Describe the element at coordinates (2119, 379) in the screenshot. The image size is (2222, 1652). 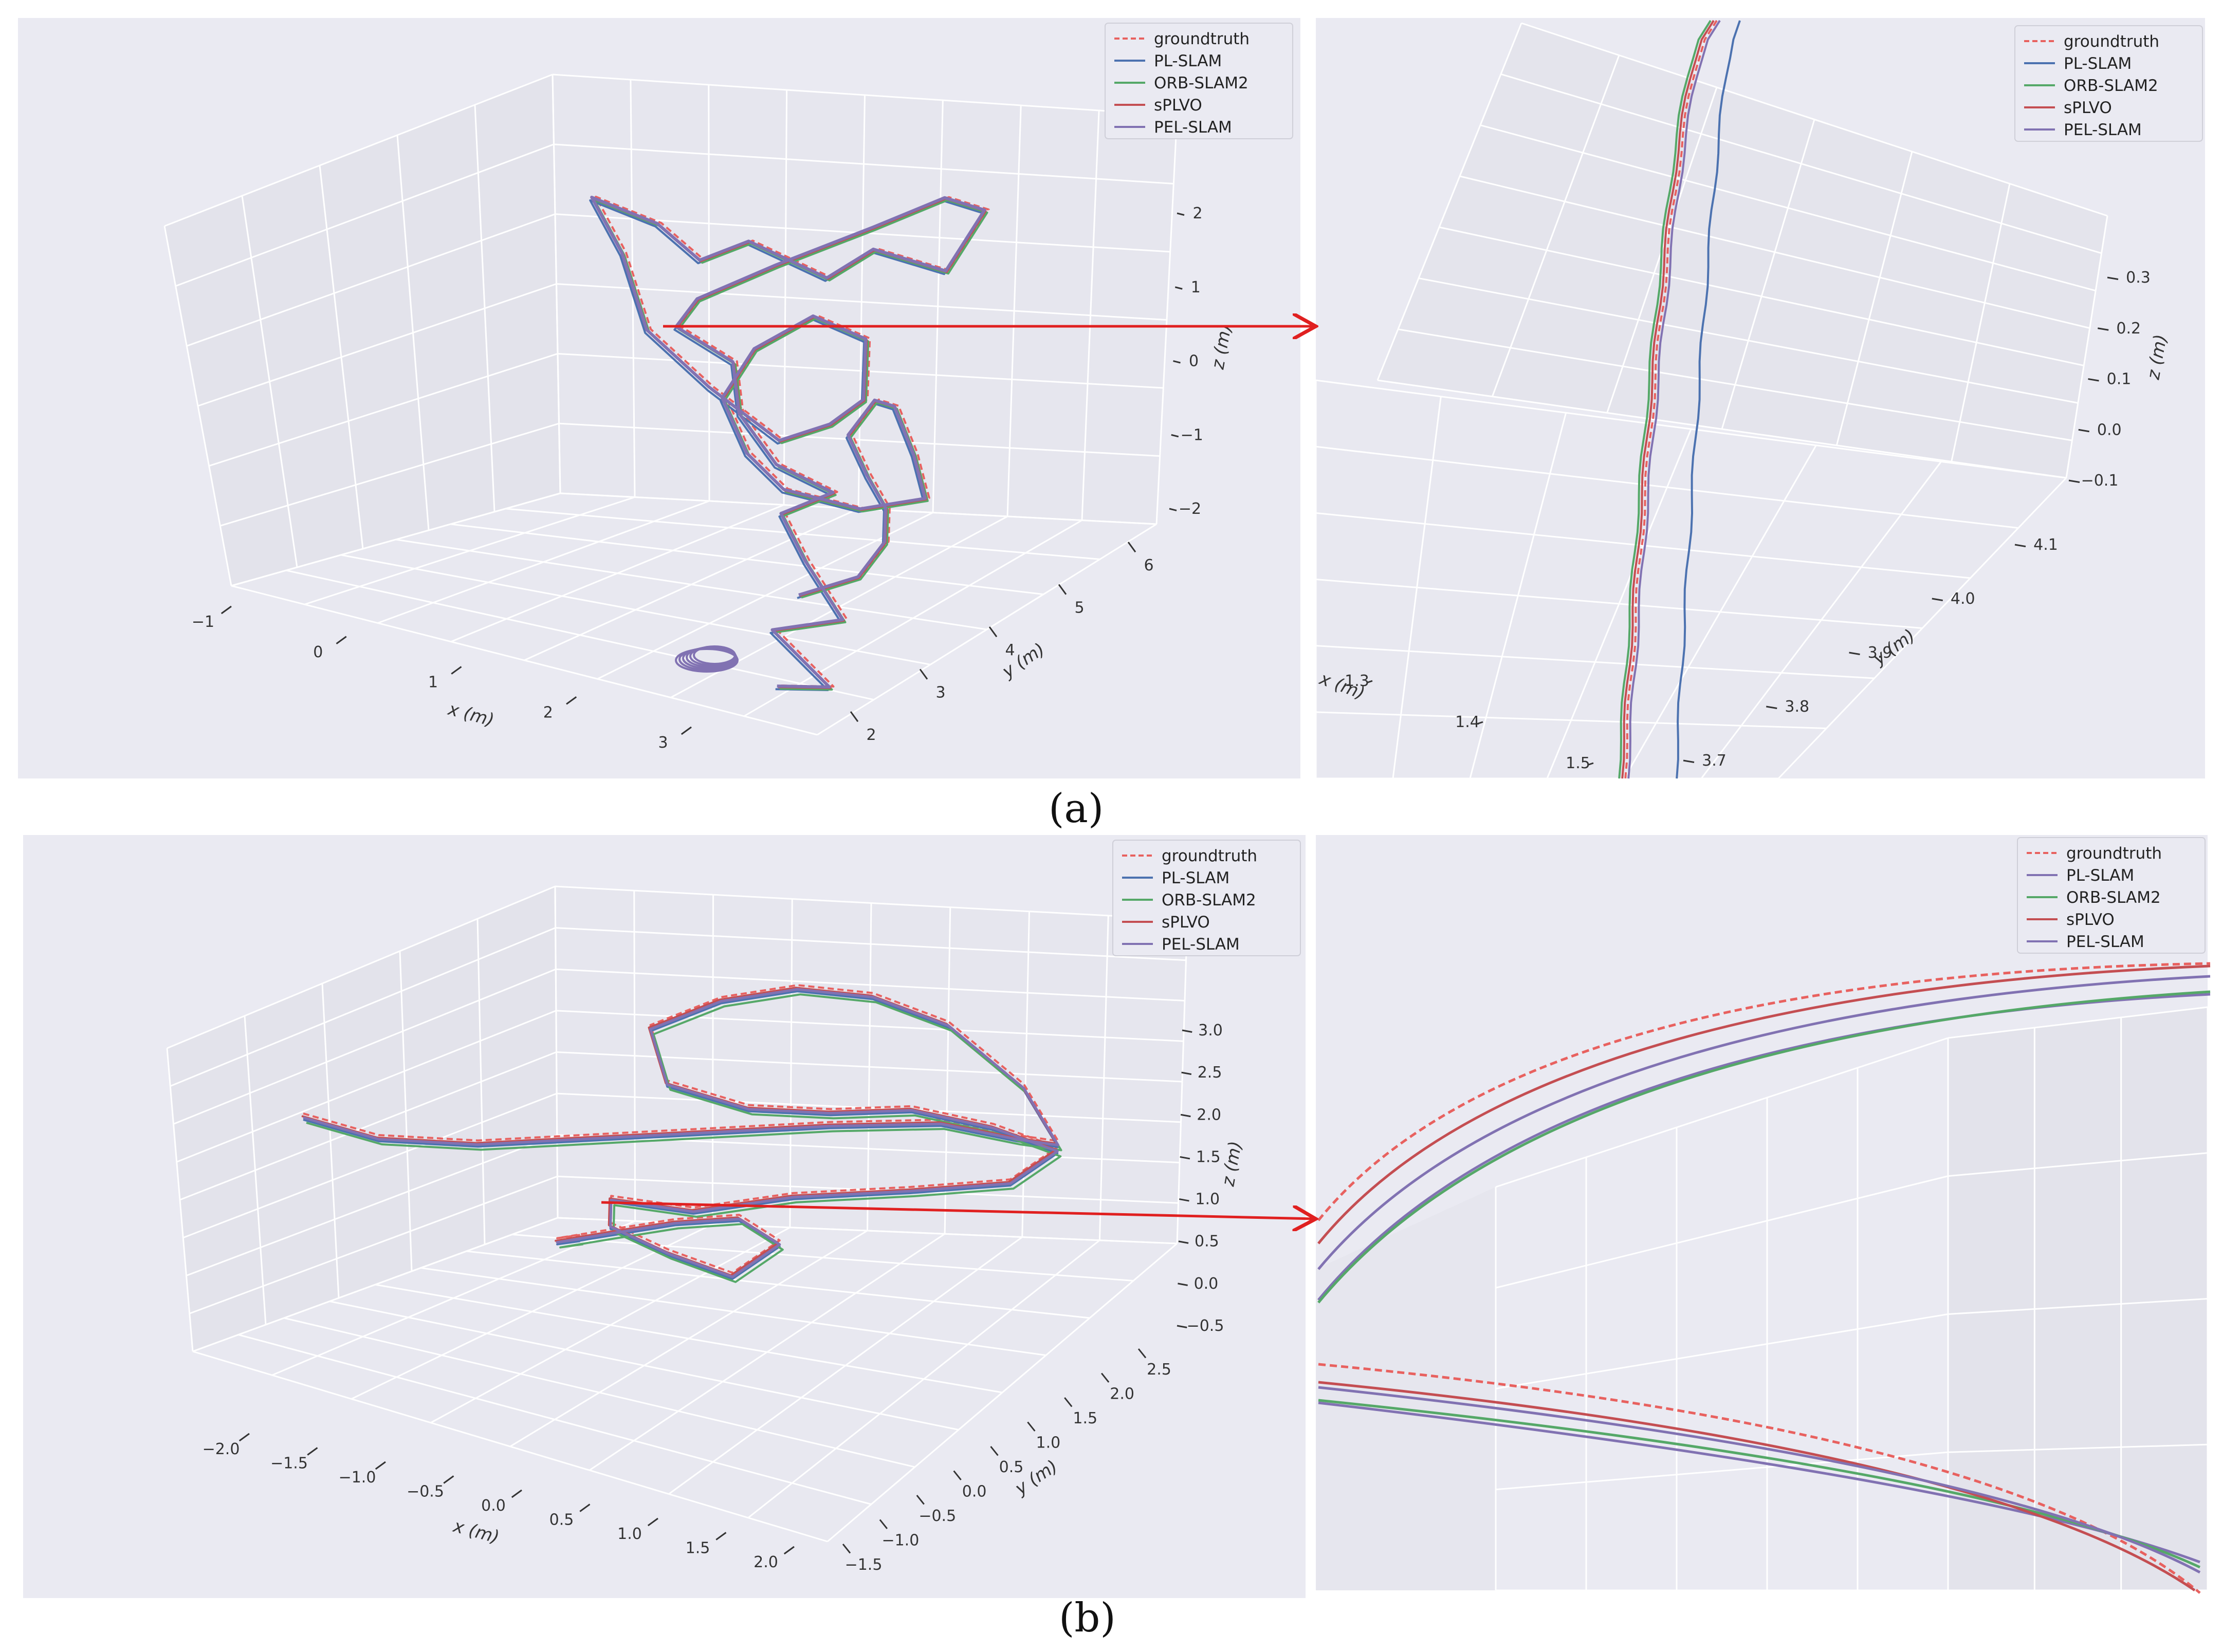
I see `z-axis-tick-label: 0.1` at that location.